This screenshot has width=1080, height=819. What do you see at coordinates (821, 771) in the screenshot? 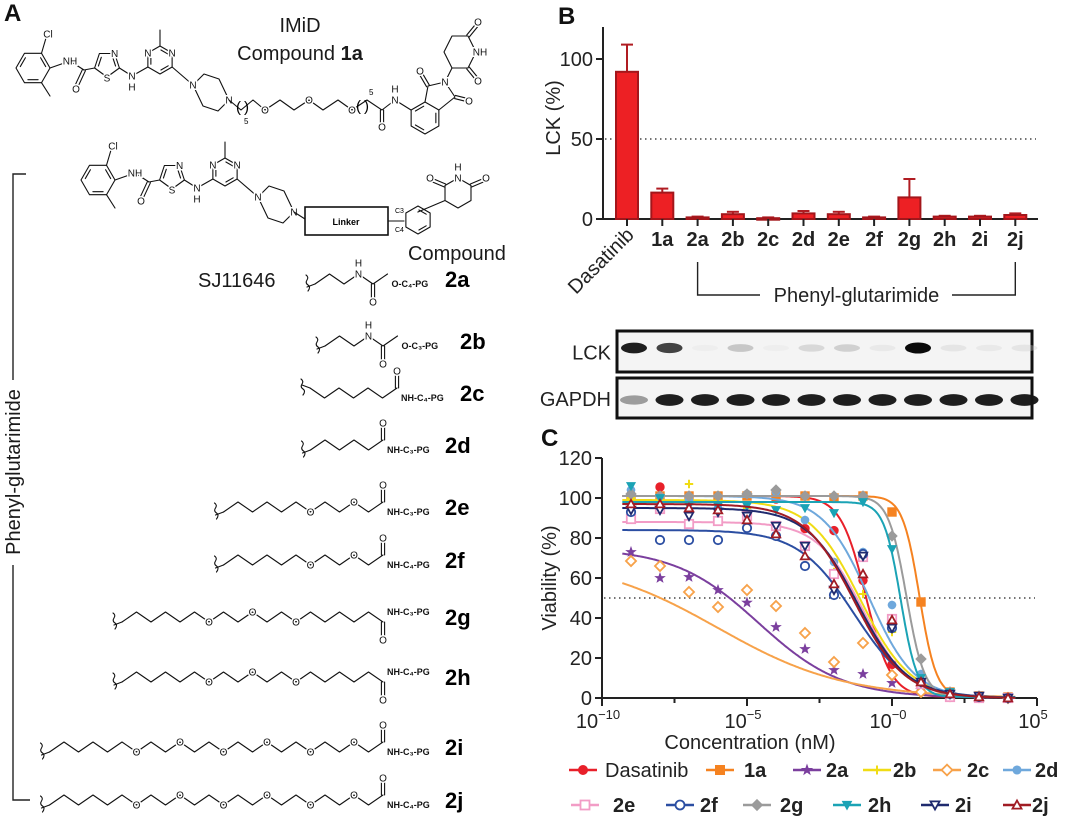
I see `legend-item-2a: 2a` at bounding box center [821, 771].